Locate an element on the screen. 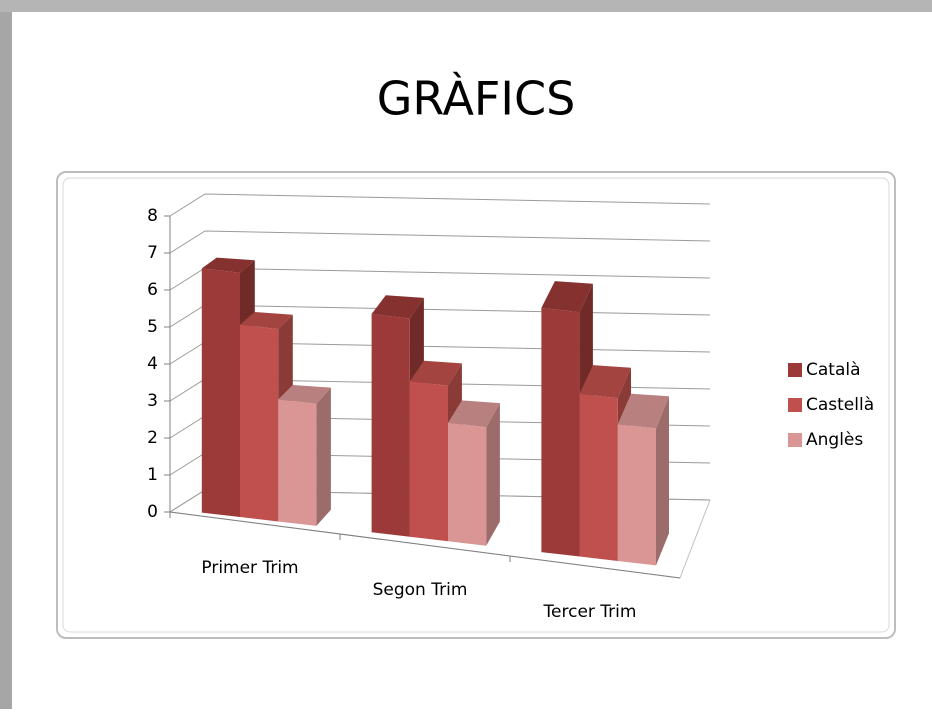 The width and height of the screenshot is (932, 713). y-tick-label: 2 is located at coordinates (152, 438).